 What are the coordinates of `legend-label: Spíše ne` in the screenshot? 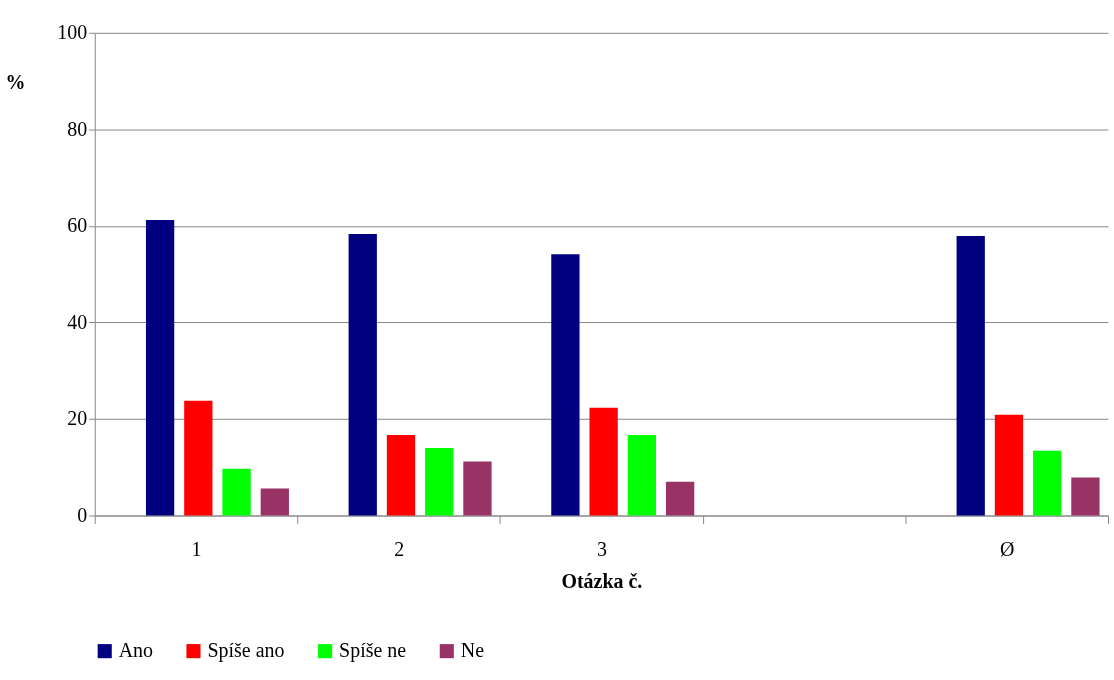 It's located at (373, 651).